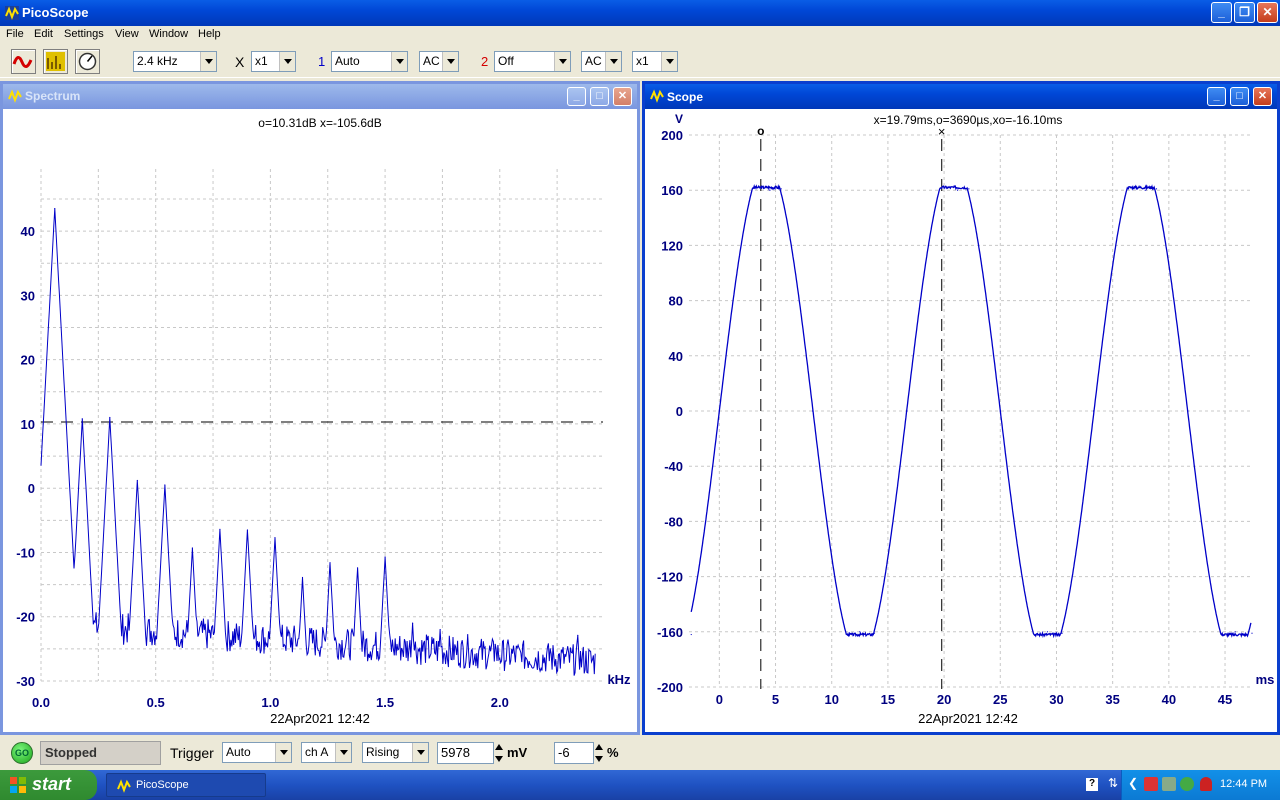 Image resolution: width=1280 pixels, height=800 pixels. Describe the element at coordinates (640, 785) in the screenshot. I see `taskbar: start PicoScope ? ⇅ ❮ 12:44 PM` at that location.